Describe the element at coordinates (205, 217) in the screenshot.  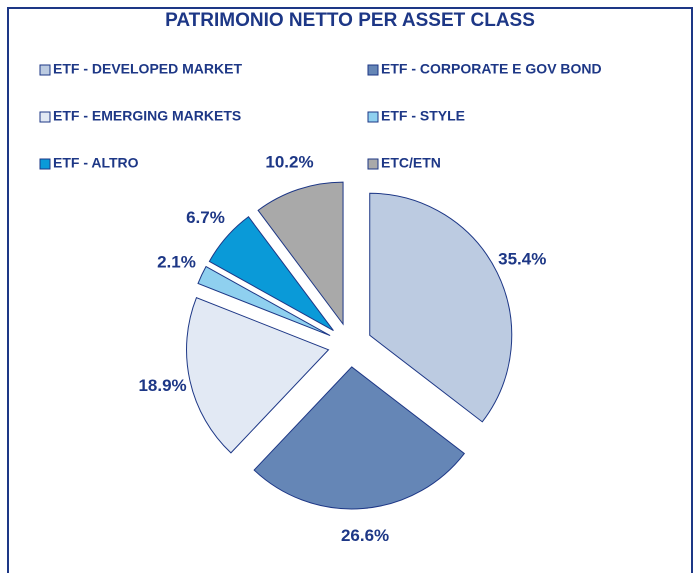
I see `data-label: 6.7%` at that location.